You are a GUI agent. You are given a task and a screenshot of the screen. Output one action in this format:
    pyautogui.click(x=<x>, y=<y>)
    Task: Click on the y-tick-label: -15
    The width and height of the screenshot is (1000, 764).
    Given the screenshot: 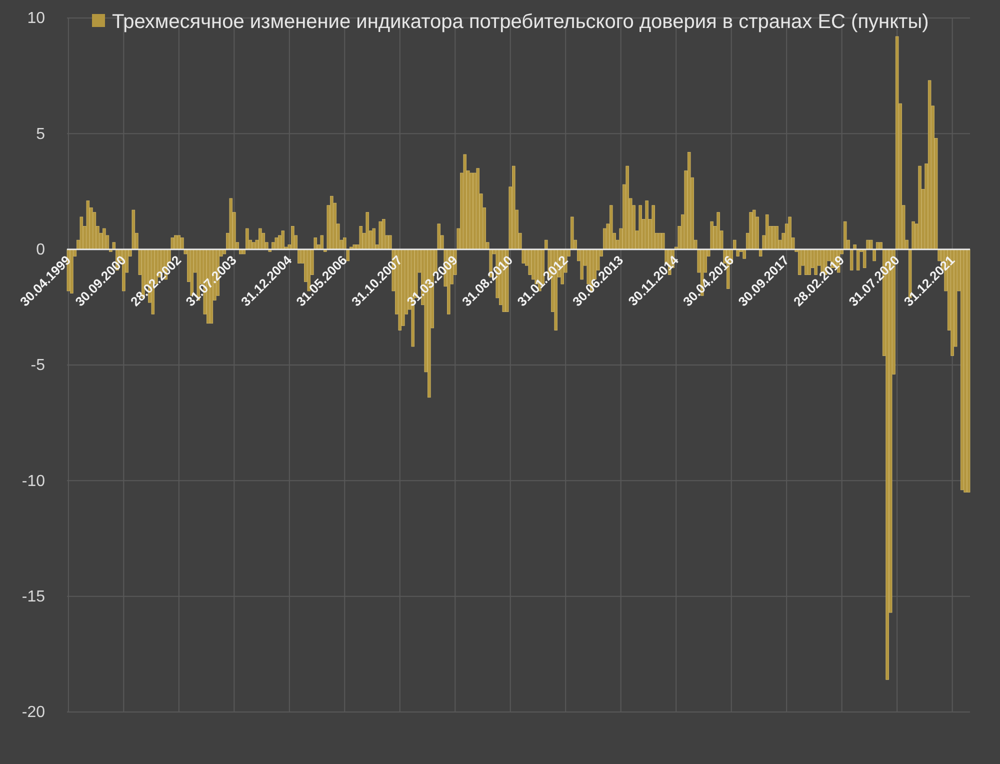 What is the action you would take?
    pyautogui.click(x=34, y=597)
    